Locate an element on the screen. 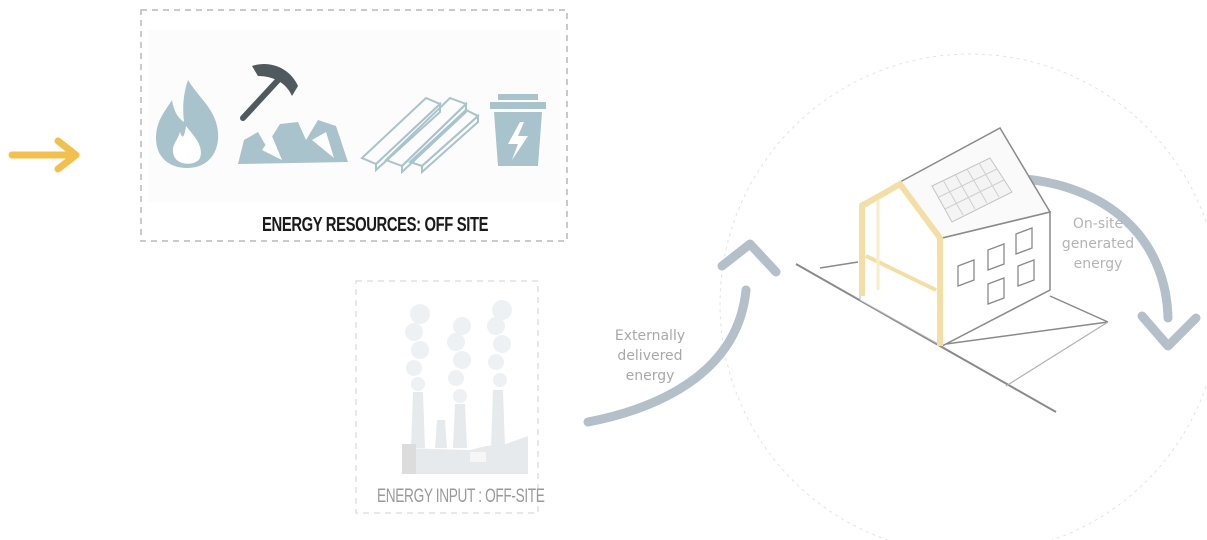  external-flow-label: Externally delivered energy is located at coordinates (650, 356).